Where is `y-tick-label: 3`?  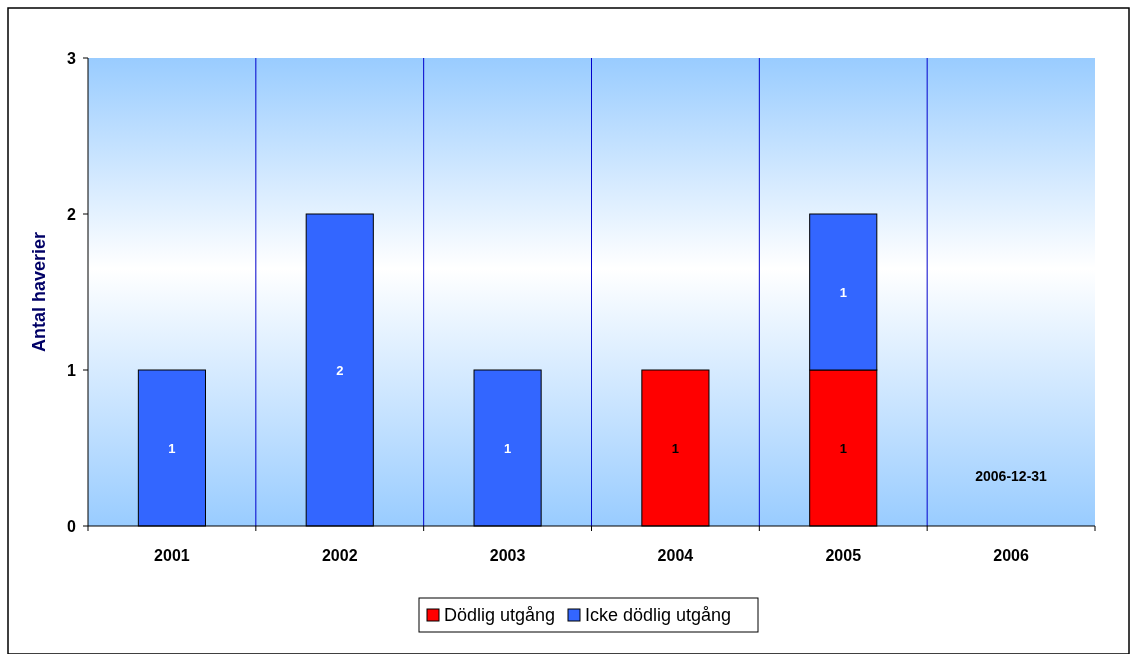 y-tick-label: 3 is located at coordinates (72, 58).